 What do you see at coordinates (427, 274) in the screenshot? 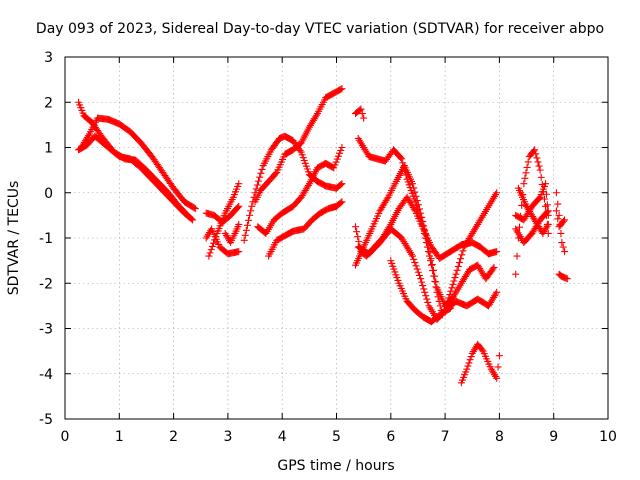
I see `series-track-o` at bounding box center [427, 274].